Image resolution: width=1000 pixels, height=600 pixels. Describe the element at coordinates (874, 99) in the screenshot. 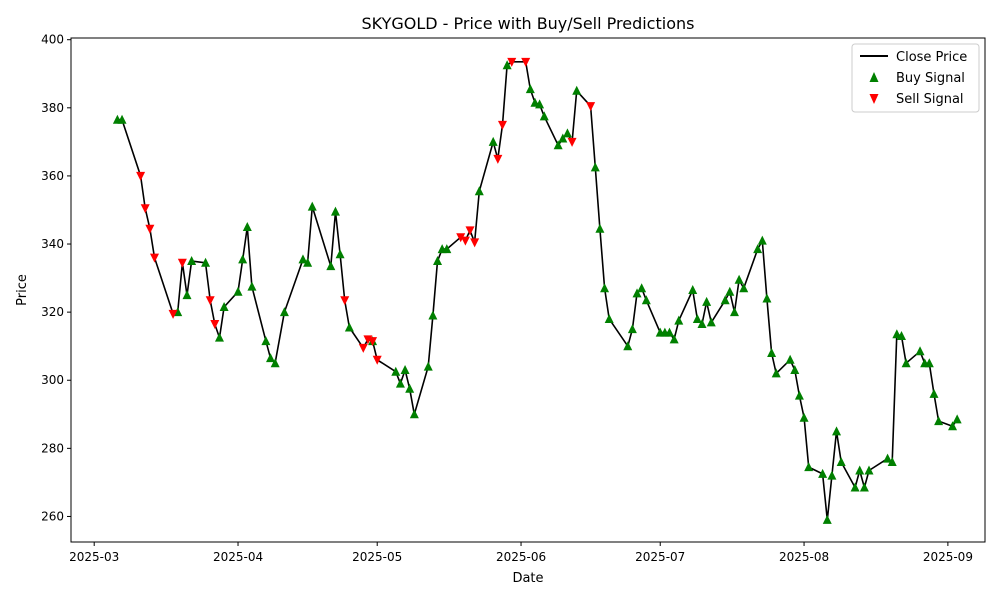

I see `legend-sell-swatch` at that location.